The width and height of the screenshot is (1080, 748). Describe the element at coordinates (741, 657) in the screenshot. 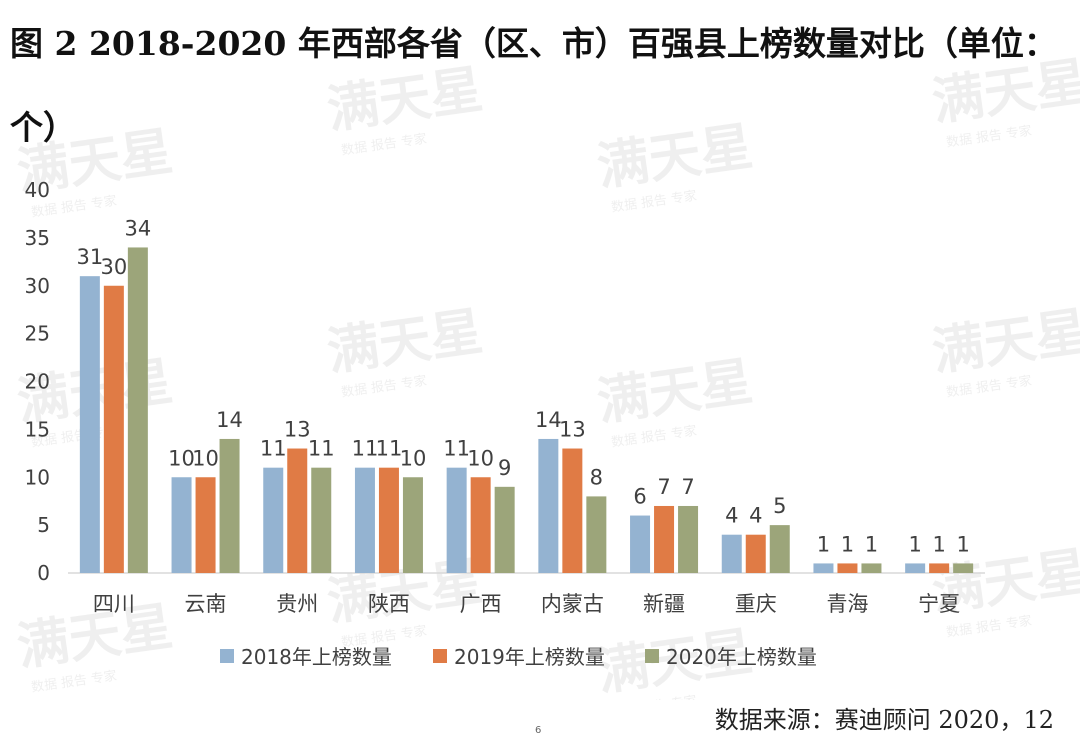

I see `legend-label: 2020年上榜数量` at that location.